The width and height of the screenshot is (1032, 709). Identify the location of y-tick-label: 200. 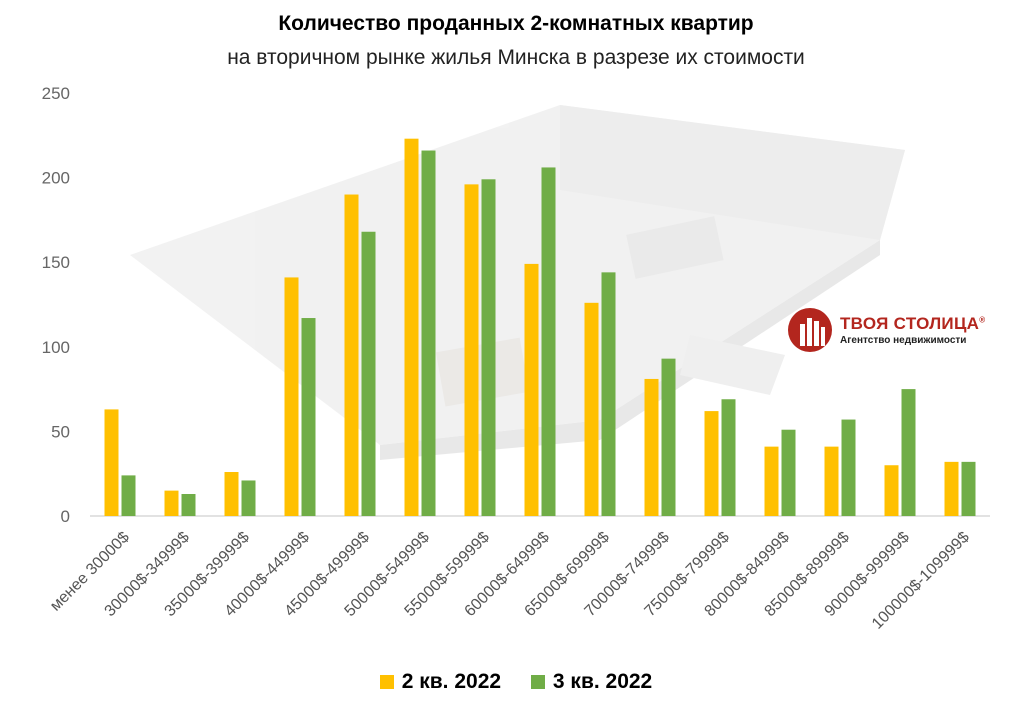
(56, 178).